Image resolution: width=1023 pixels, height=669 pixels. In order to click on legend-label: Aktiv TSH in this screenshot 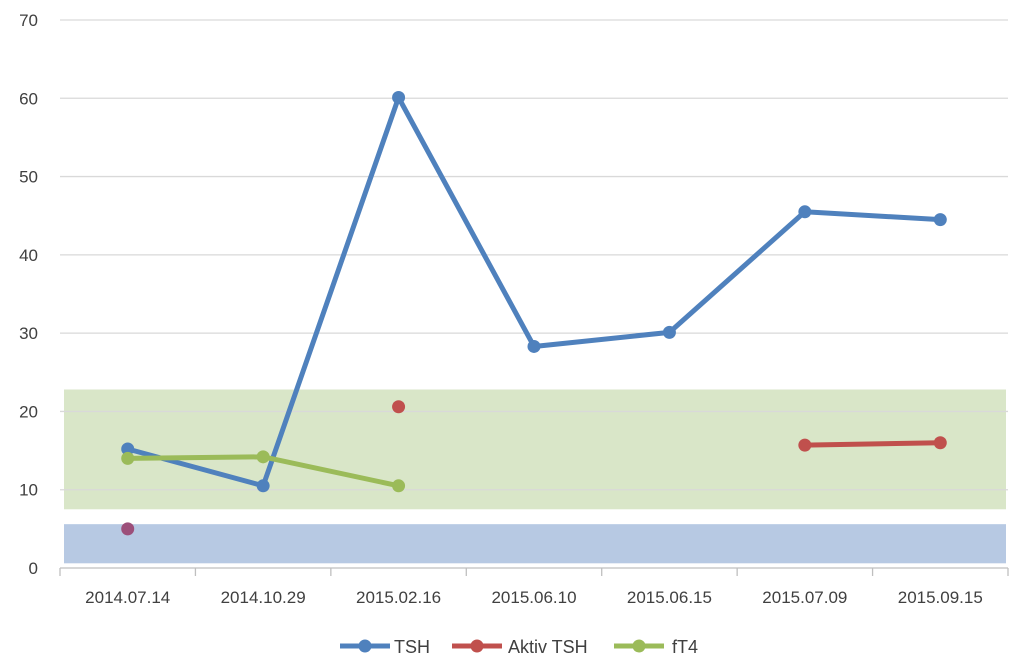, I will do `click(548, 647)`.